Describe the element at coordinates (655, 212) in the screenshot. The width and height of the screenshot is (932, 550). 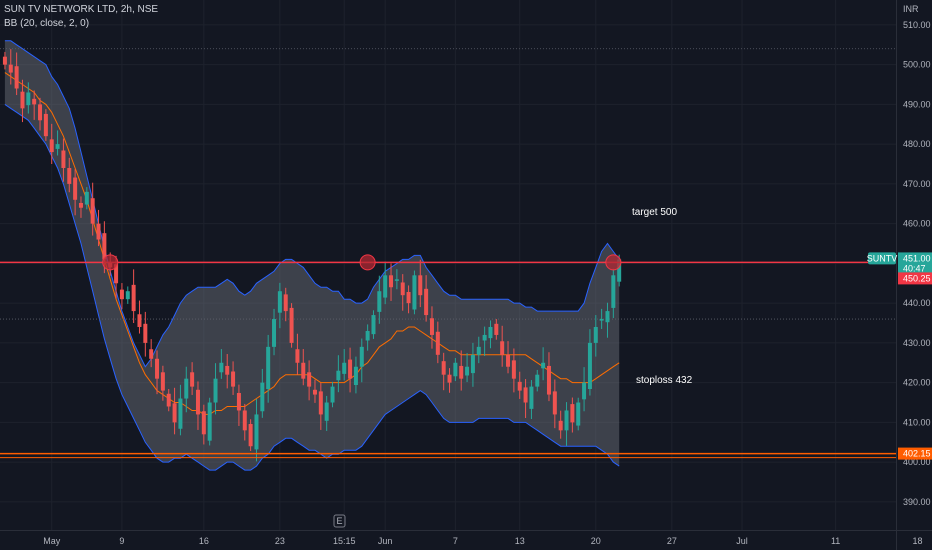
I see `target-annotation: target 500` at that location.